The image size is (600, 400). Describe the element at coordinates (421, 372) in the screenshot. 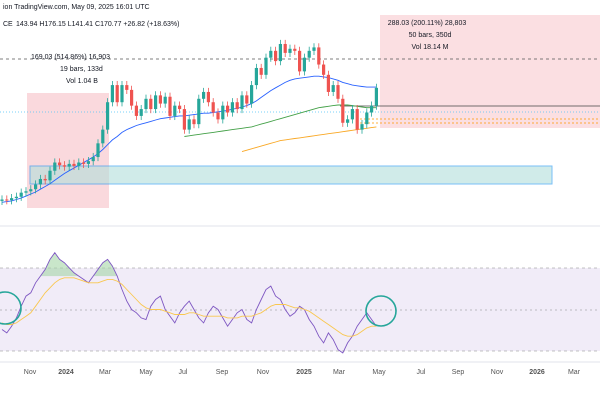

I see `time-tick-label: Jul` at that location.